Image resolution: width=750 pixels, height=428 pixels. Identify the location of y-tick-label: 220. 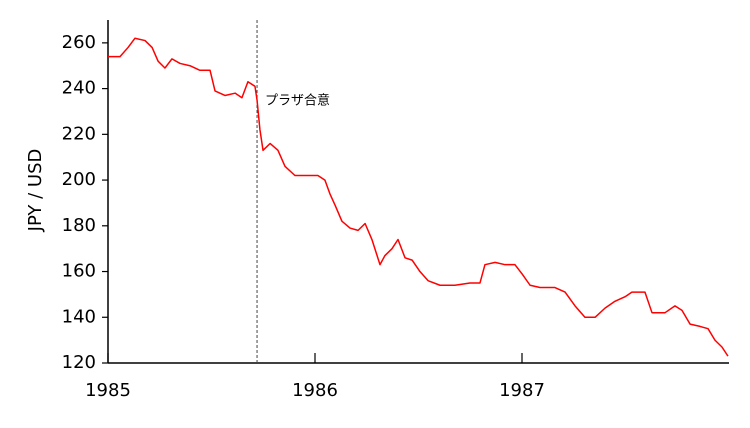
(79, 133).